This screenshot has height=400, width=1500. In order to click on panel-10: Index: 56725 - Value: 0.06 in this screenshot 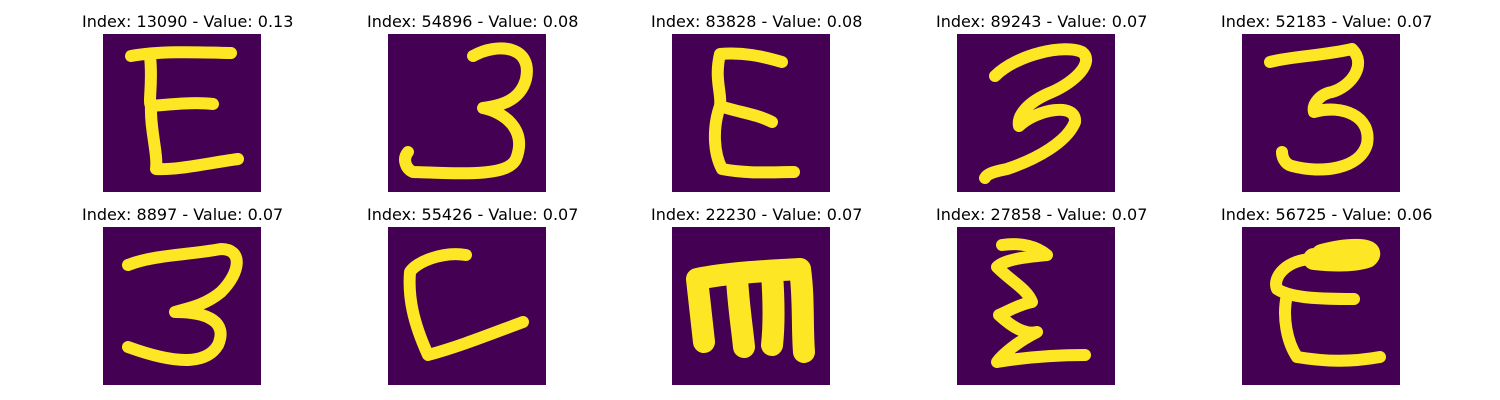, I will do `click(1321, 300)`.